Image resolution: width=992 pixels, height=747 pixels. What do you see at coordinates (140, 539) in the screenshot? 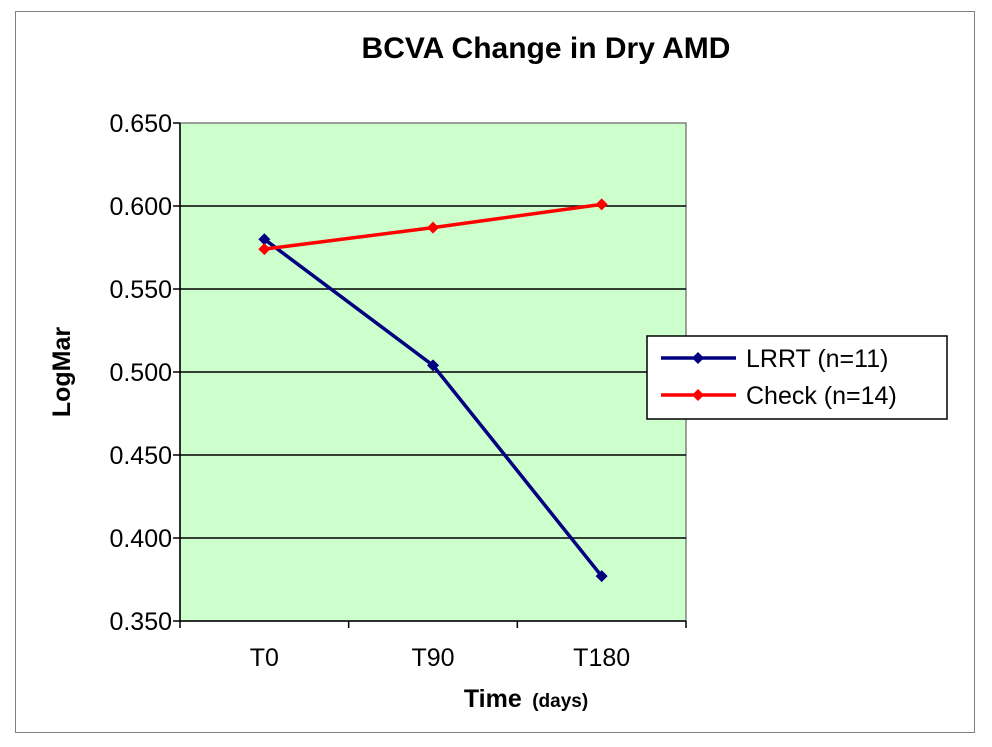
I see `y-tick-label: 0.400` at bounding box center [140, 539].